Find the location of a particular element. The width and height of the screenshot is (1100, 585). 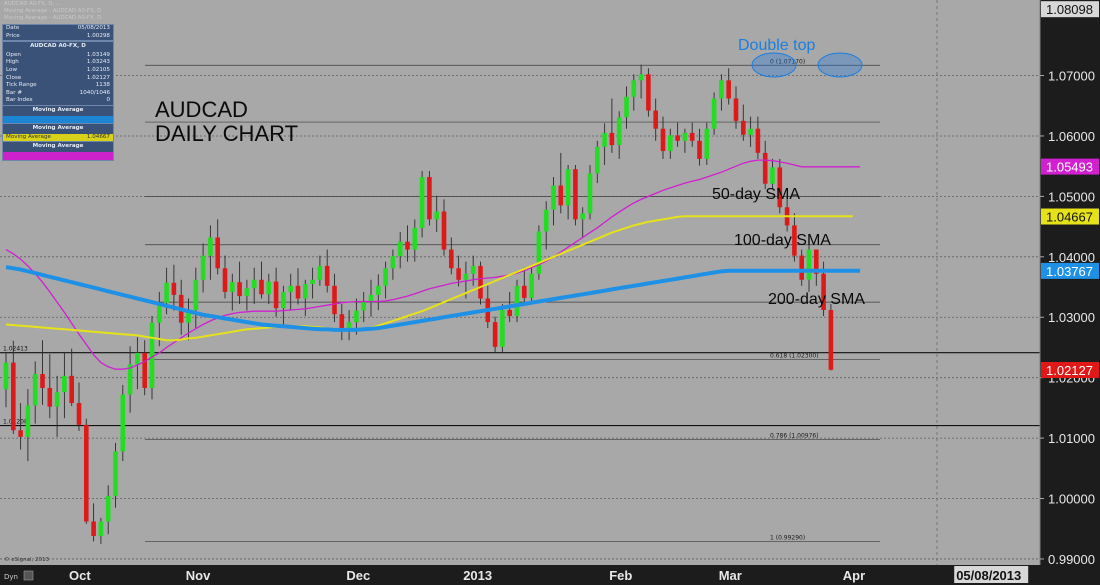

info-row-value: 1.02105 is located at coordinates (98, 69).